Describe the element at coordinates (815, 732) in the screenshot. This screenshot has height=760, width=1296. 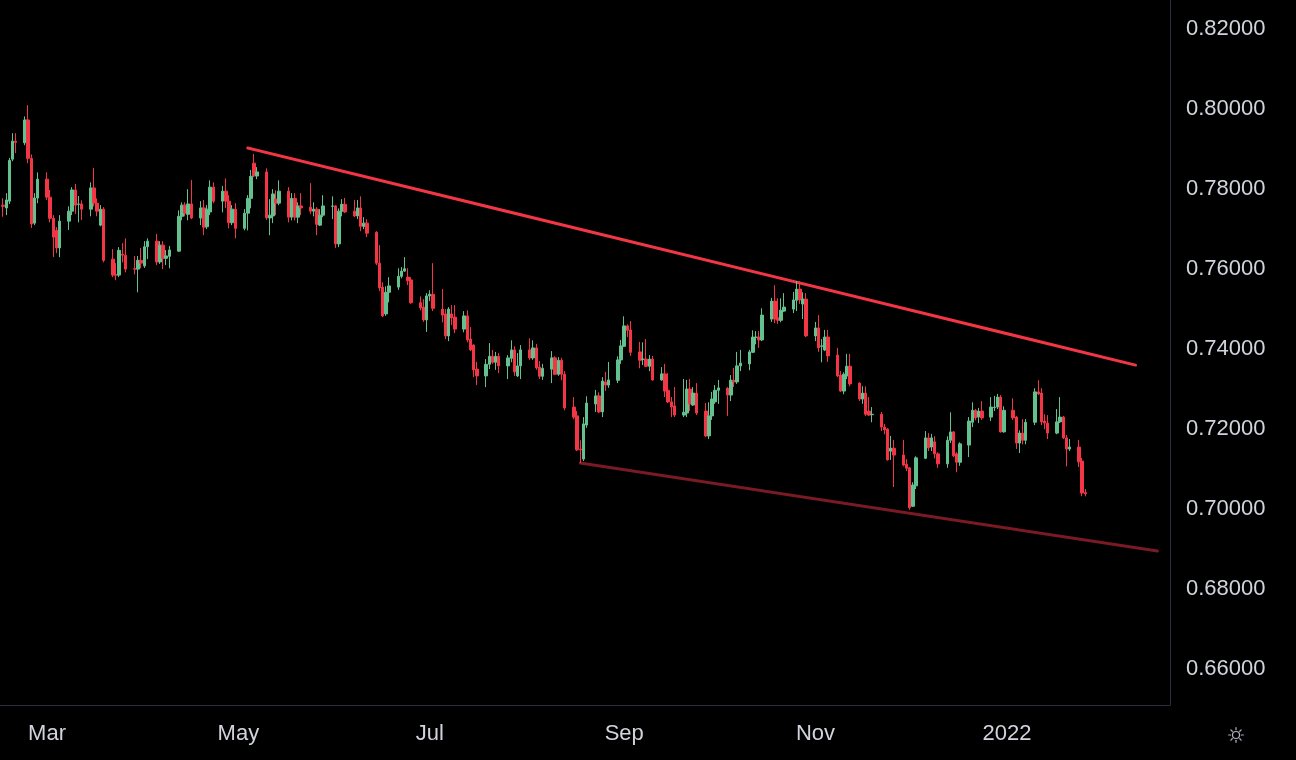
I see `x-tick-label: Nov` at that location.